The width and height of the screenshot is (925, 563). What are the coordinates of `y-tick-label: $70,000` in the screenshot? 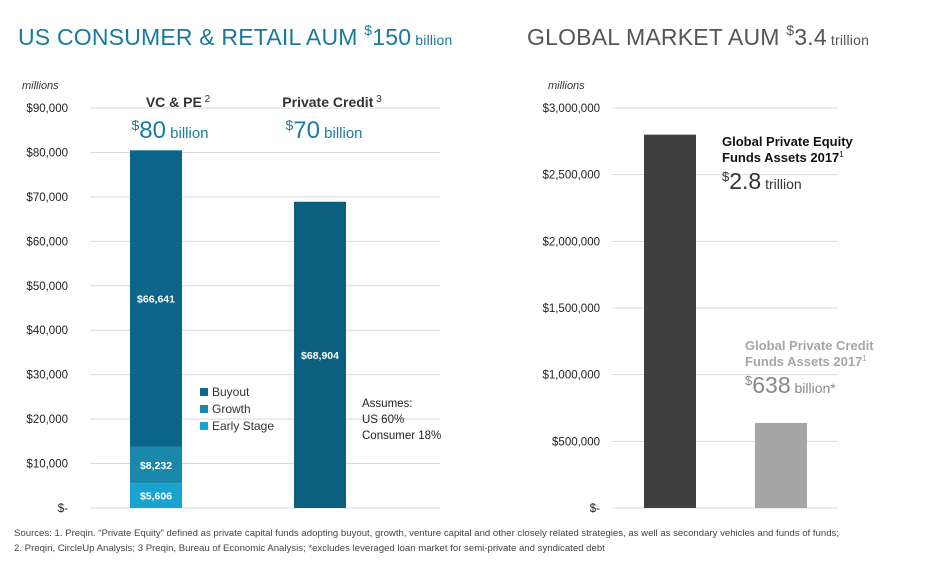 It's located at (47, 198).